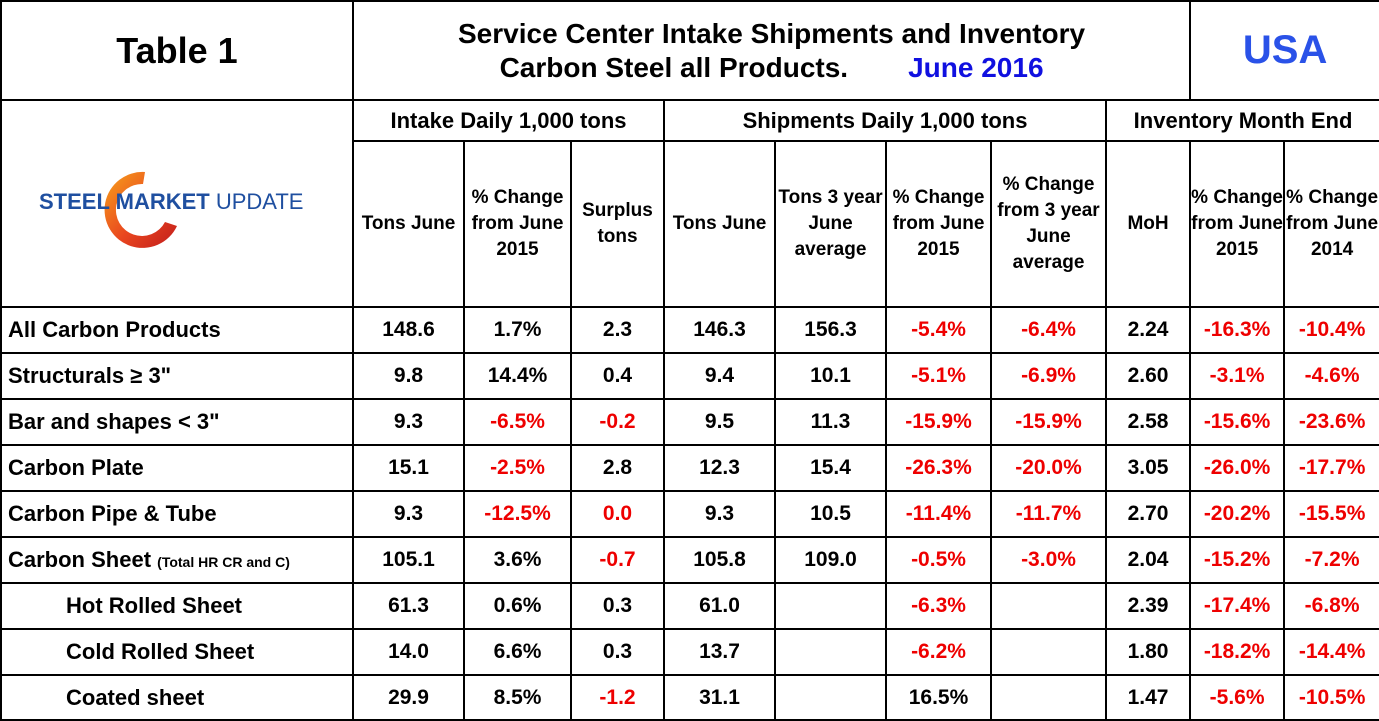 This screenshot has height=721, width=1379. Describe the element at coordinates (719, 422) in the screenshot. I see `table-cell: 9.5` at that location.